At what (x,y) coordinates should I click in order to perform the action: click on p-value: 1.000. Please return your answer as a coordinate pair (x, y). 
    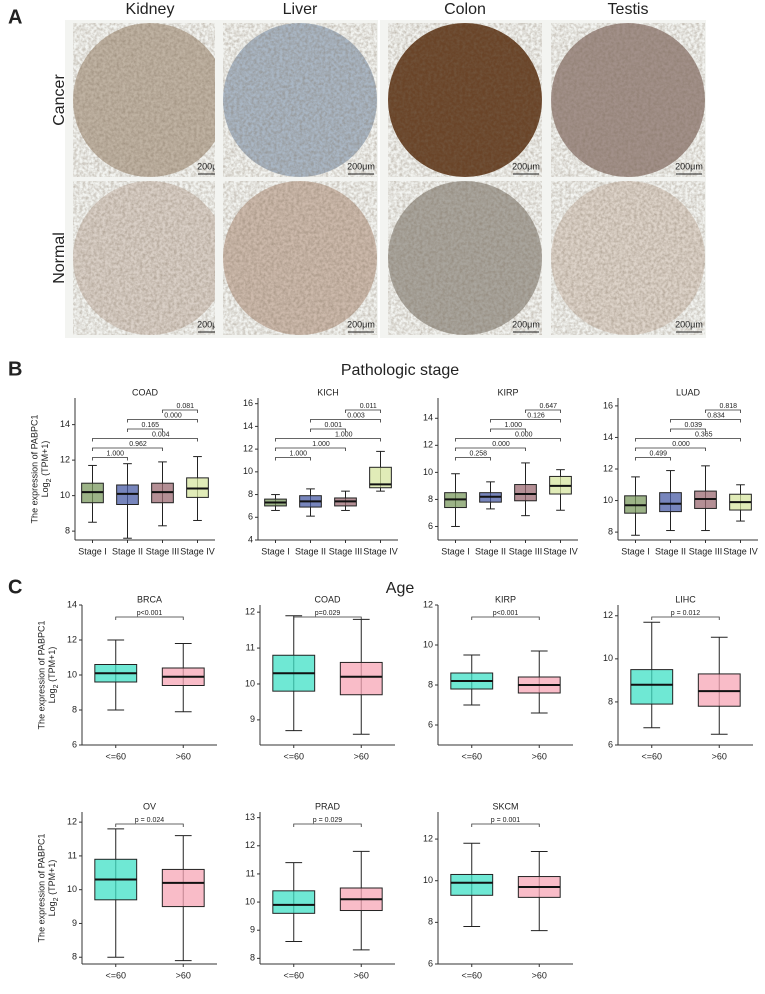
    Looking at the image, I should click on (513, 425).